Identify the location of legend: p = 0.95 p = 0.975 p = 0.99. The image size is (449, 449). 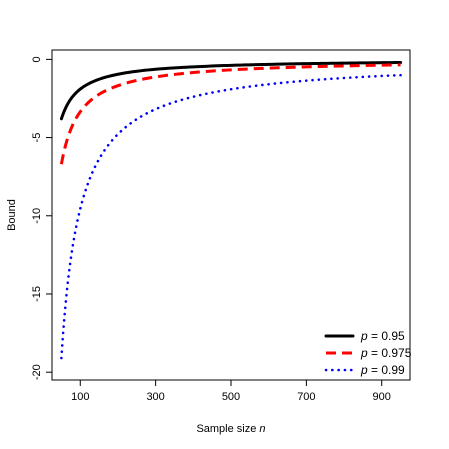
(368, 353).